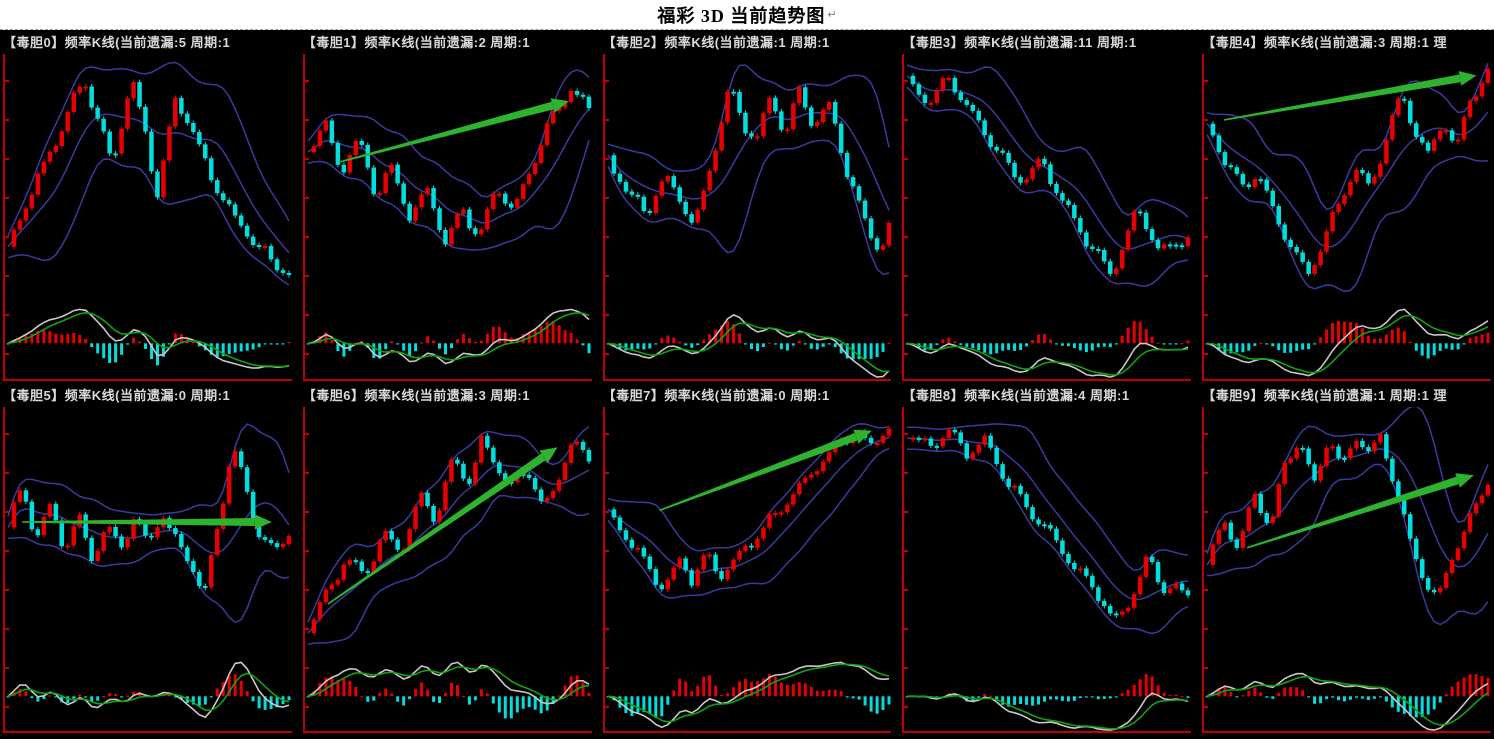  What do you see at coordinates (716, 395) in the screenshot?
I see `panel-title: 【毒胆7】频率K线(当前遗漏:0 周期:1` at bounding box center [716, 395].